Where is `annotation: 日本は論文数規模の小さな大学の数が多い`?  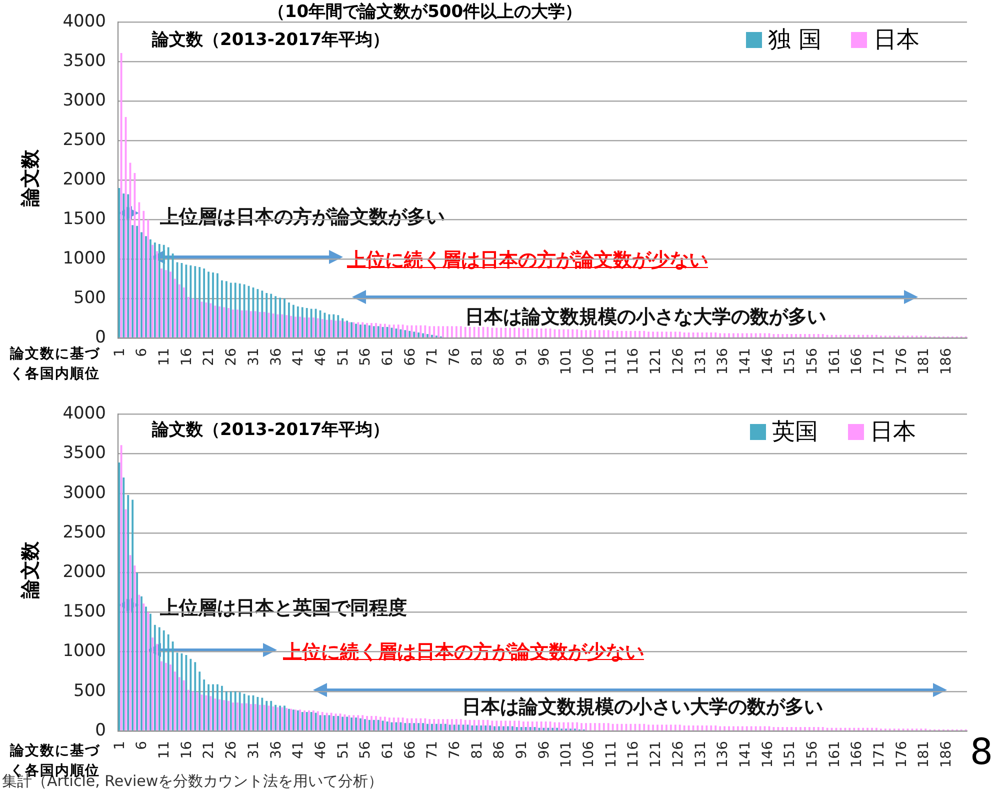 annotation: 日本は論文数規模の小さな大学の数が多い is located at coordinates (645, 317).